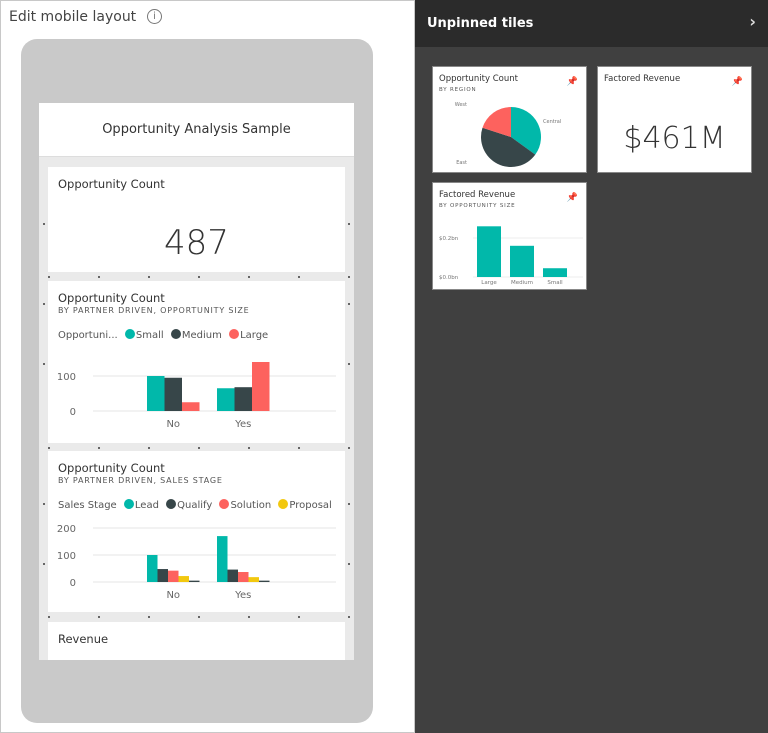 The width and height of the screenshot is (768, 733). What do you see at coordinates (254, 335) in the screenshot?
I see `legend-item: Large` at bounding box center [254, 335].